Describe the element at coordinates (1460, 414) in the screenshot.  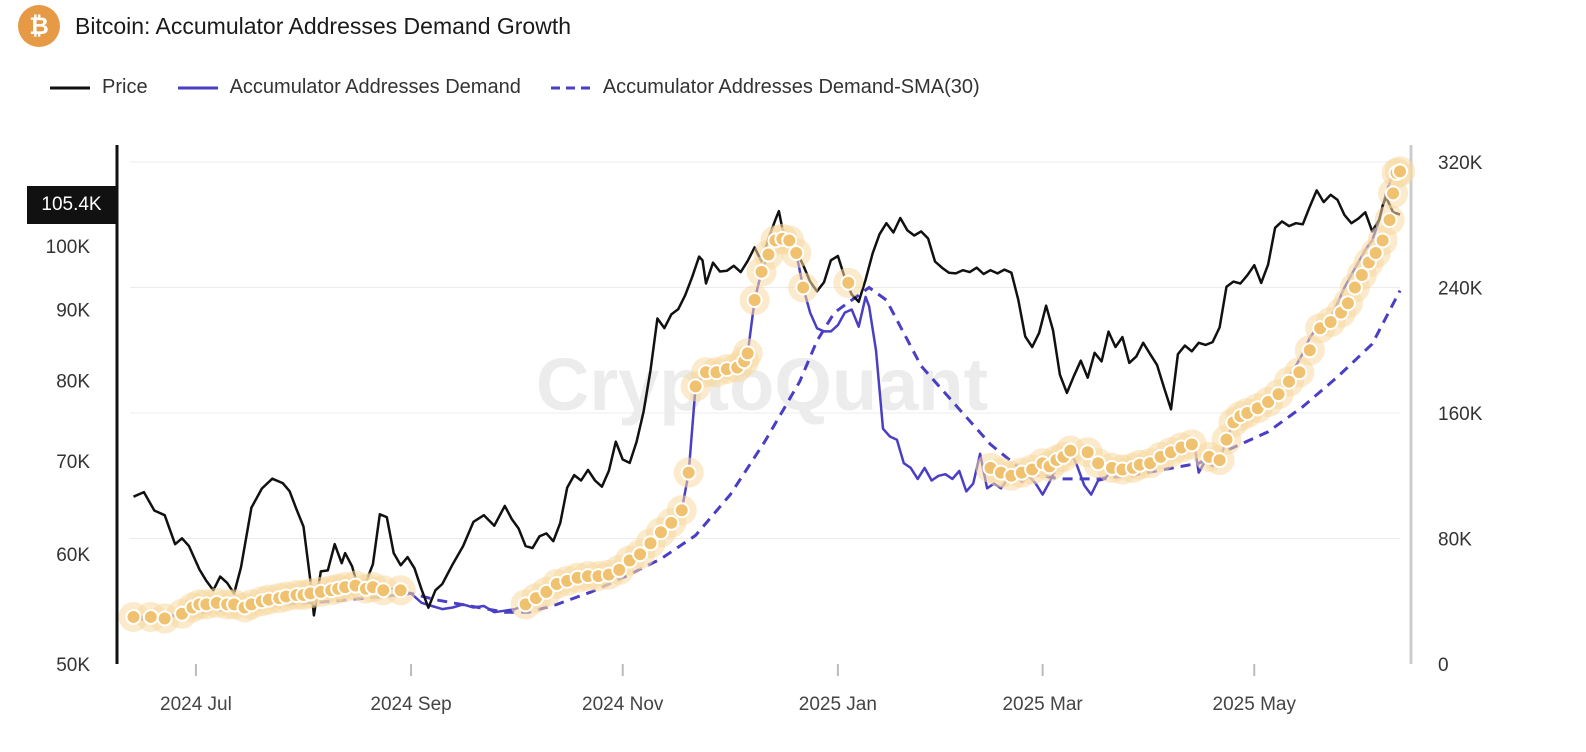
I see `right-tick-label: 160K` at that location.